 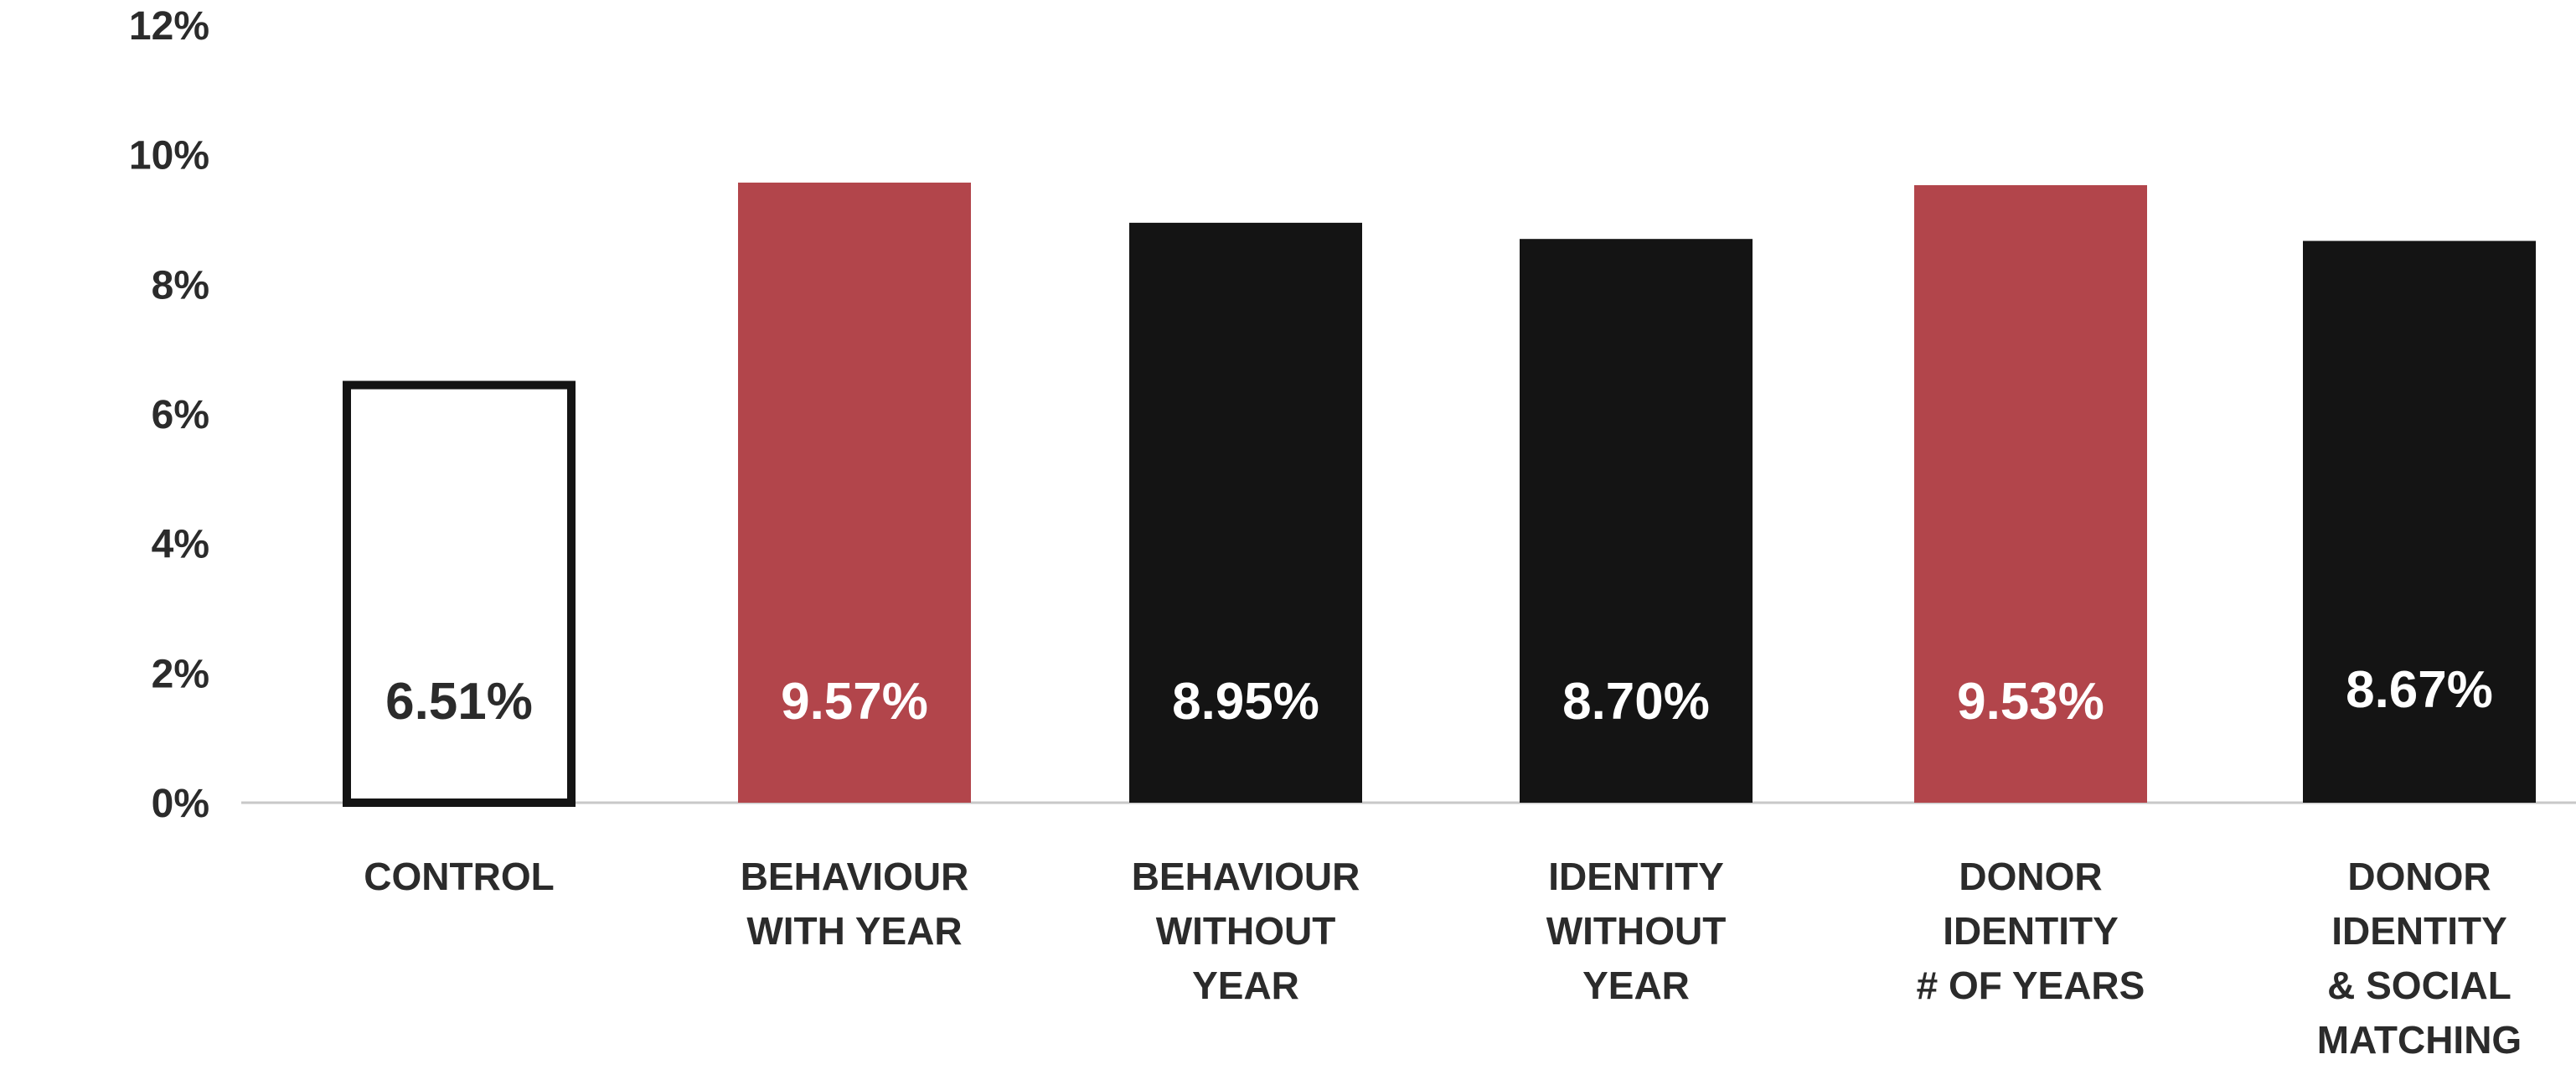 I want to click on x-tick-label: WITH YEAR, so click(x=854, y=931).